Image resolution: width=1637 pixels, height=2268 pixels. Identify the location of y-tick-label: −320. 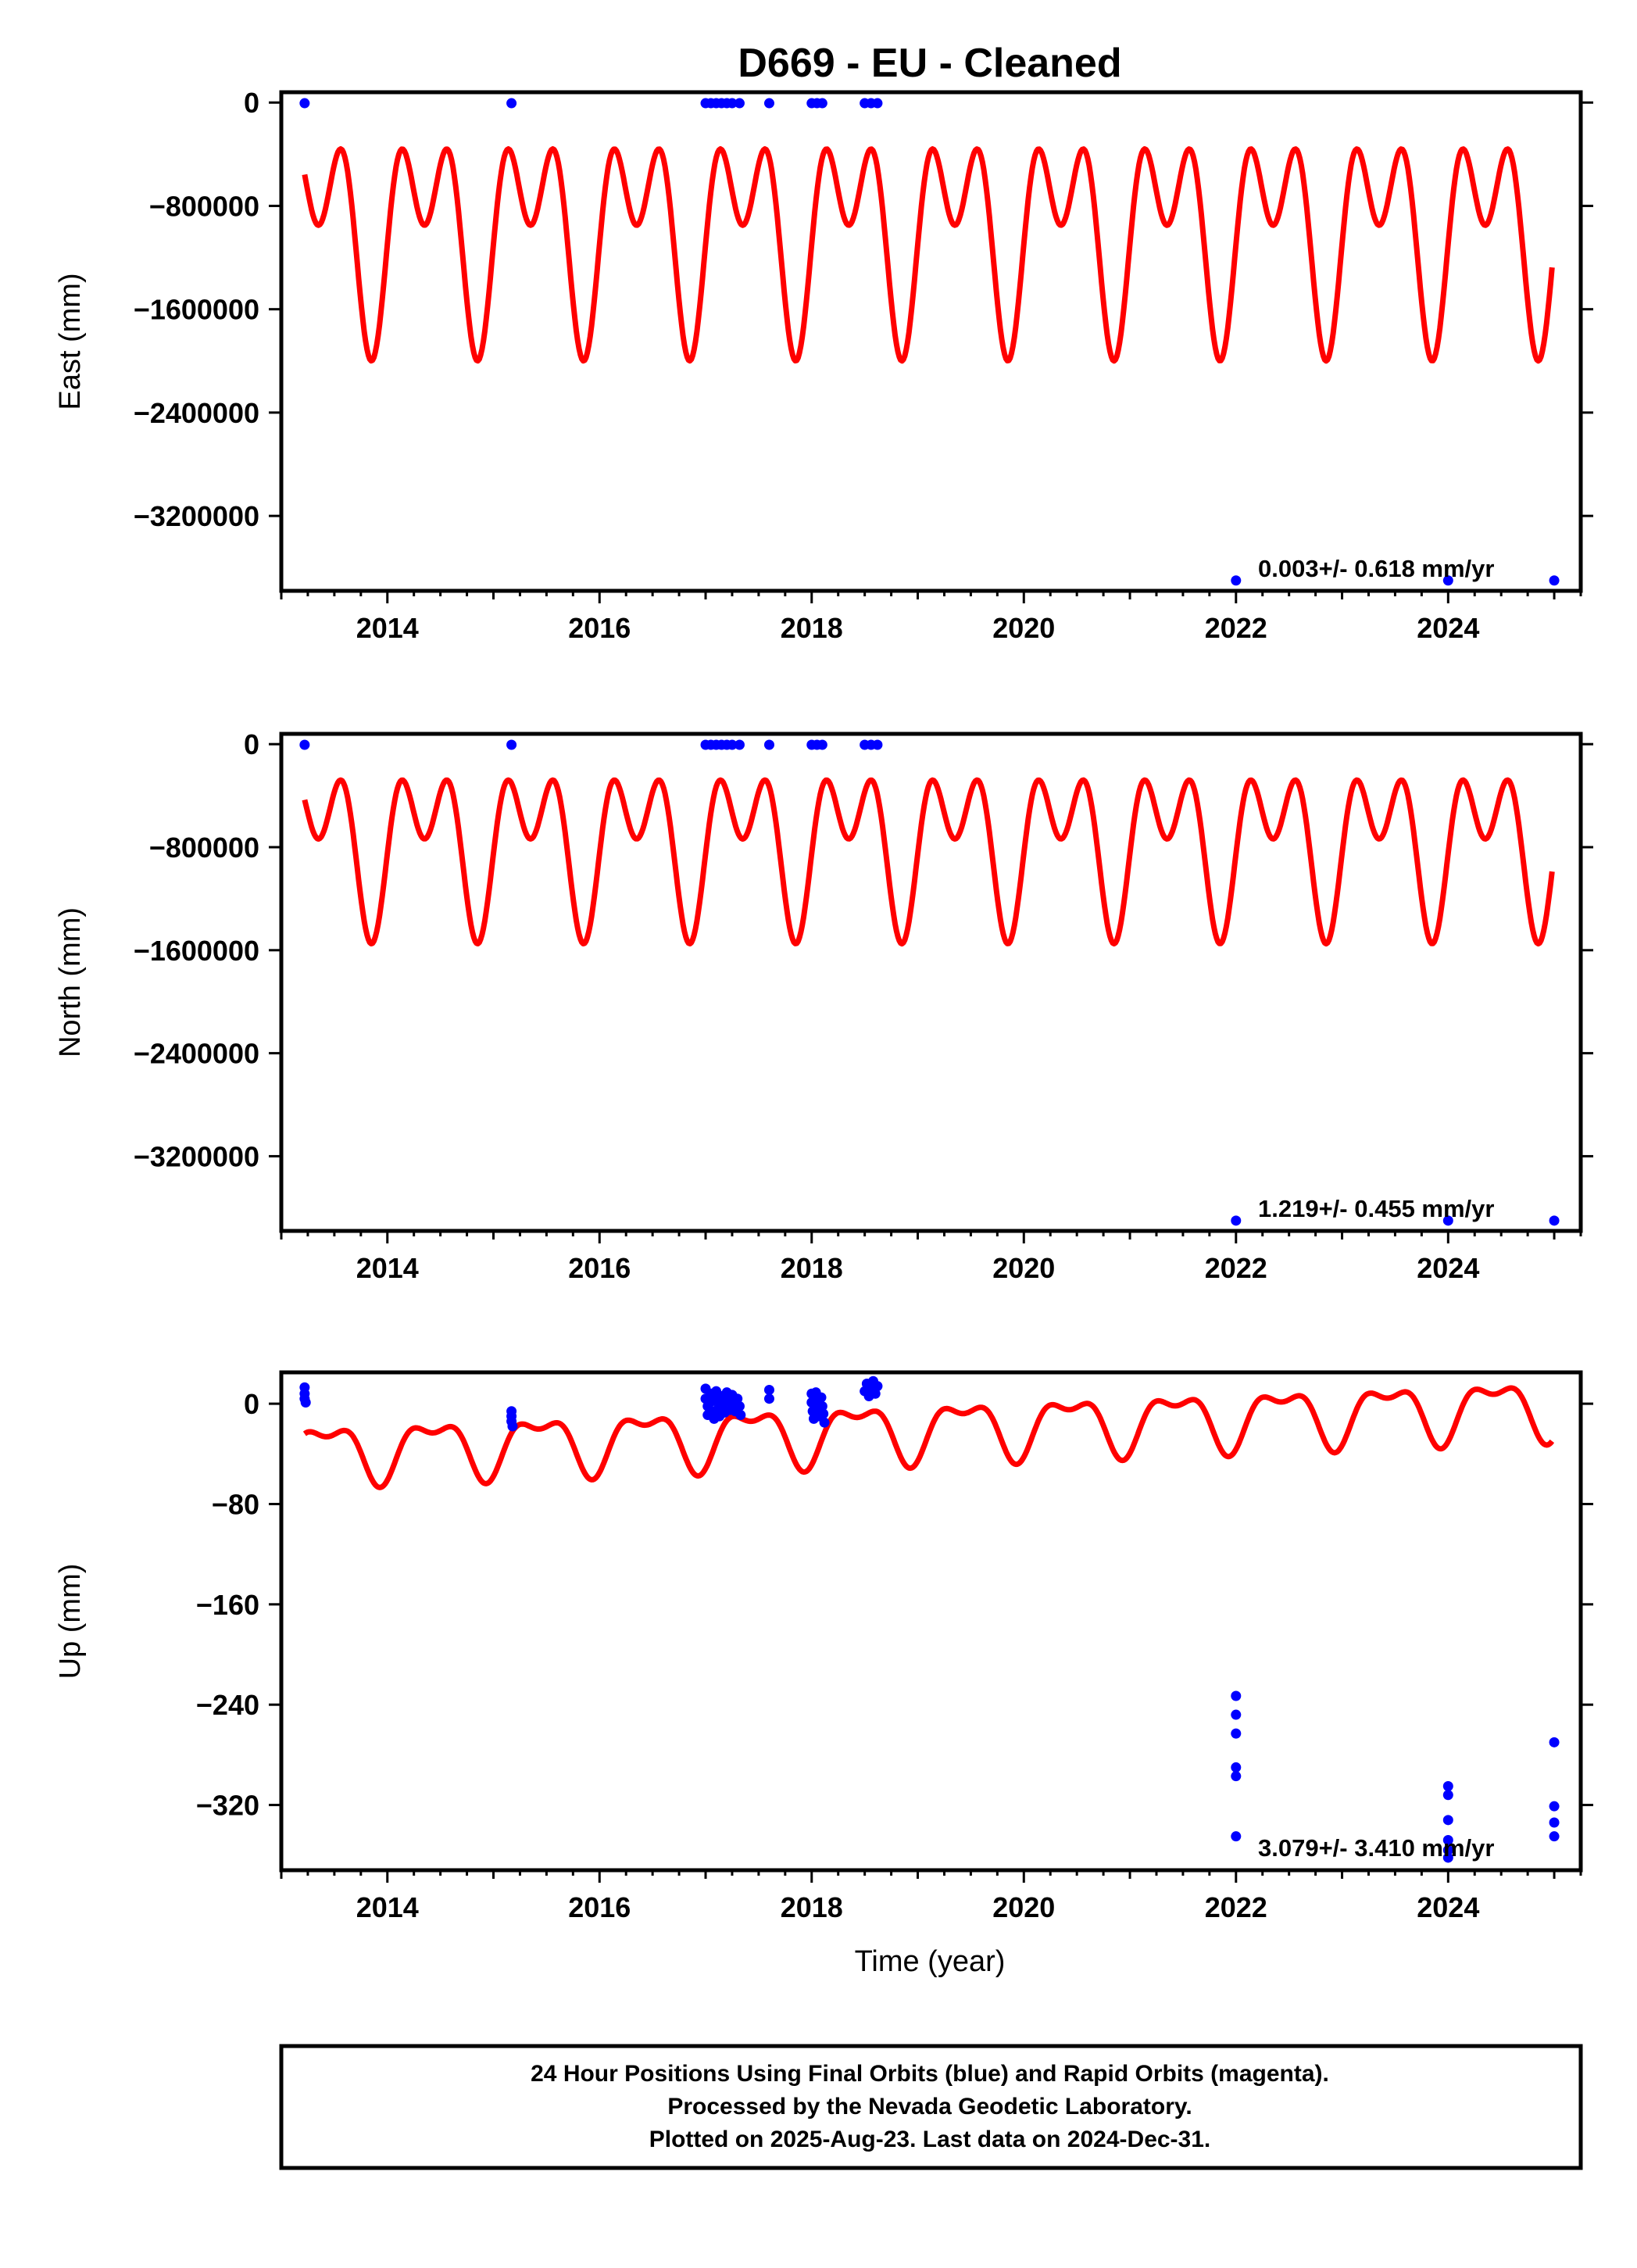
(227, 1806).